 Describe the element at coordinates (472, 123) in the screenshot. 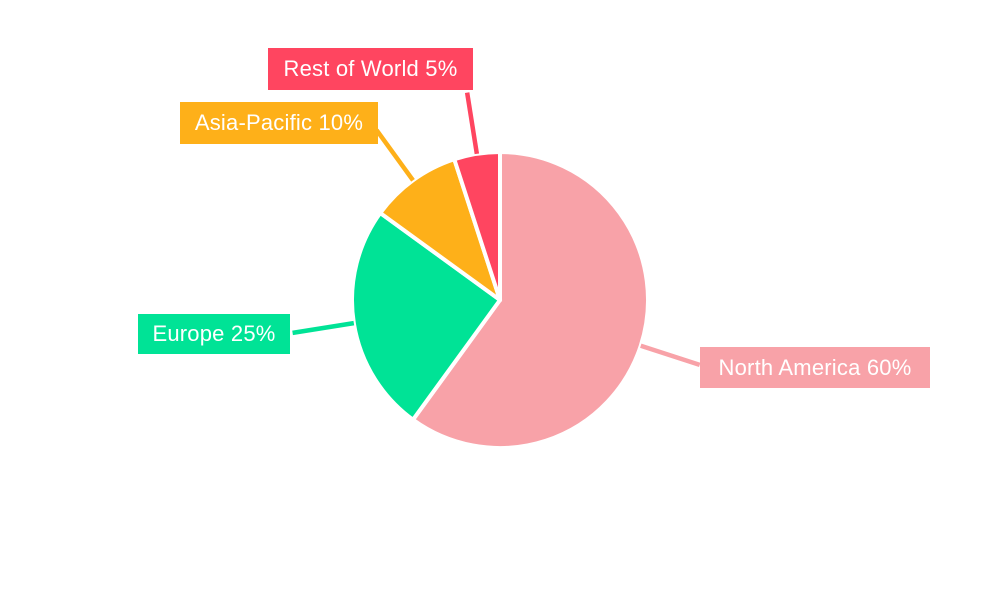

I see `leader-line-rest-of-world` at that location.